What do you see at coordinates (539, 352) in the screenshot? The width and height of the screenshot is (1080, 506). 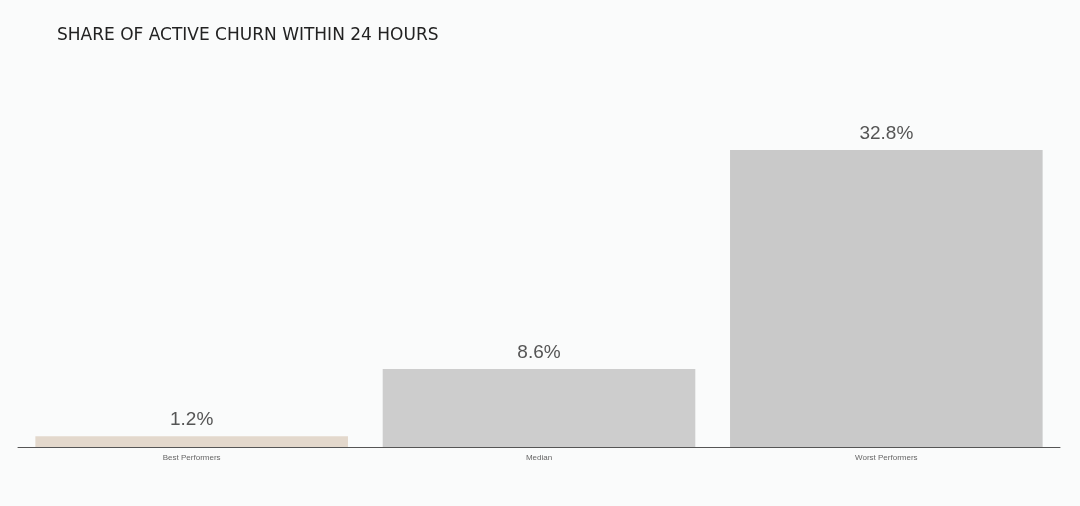 I see `data-label: 8.6%` at bounding box center [539, 352].